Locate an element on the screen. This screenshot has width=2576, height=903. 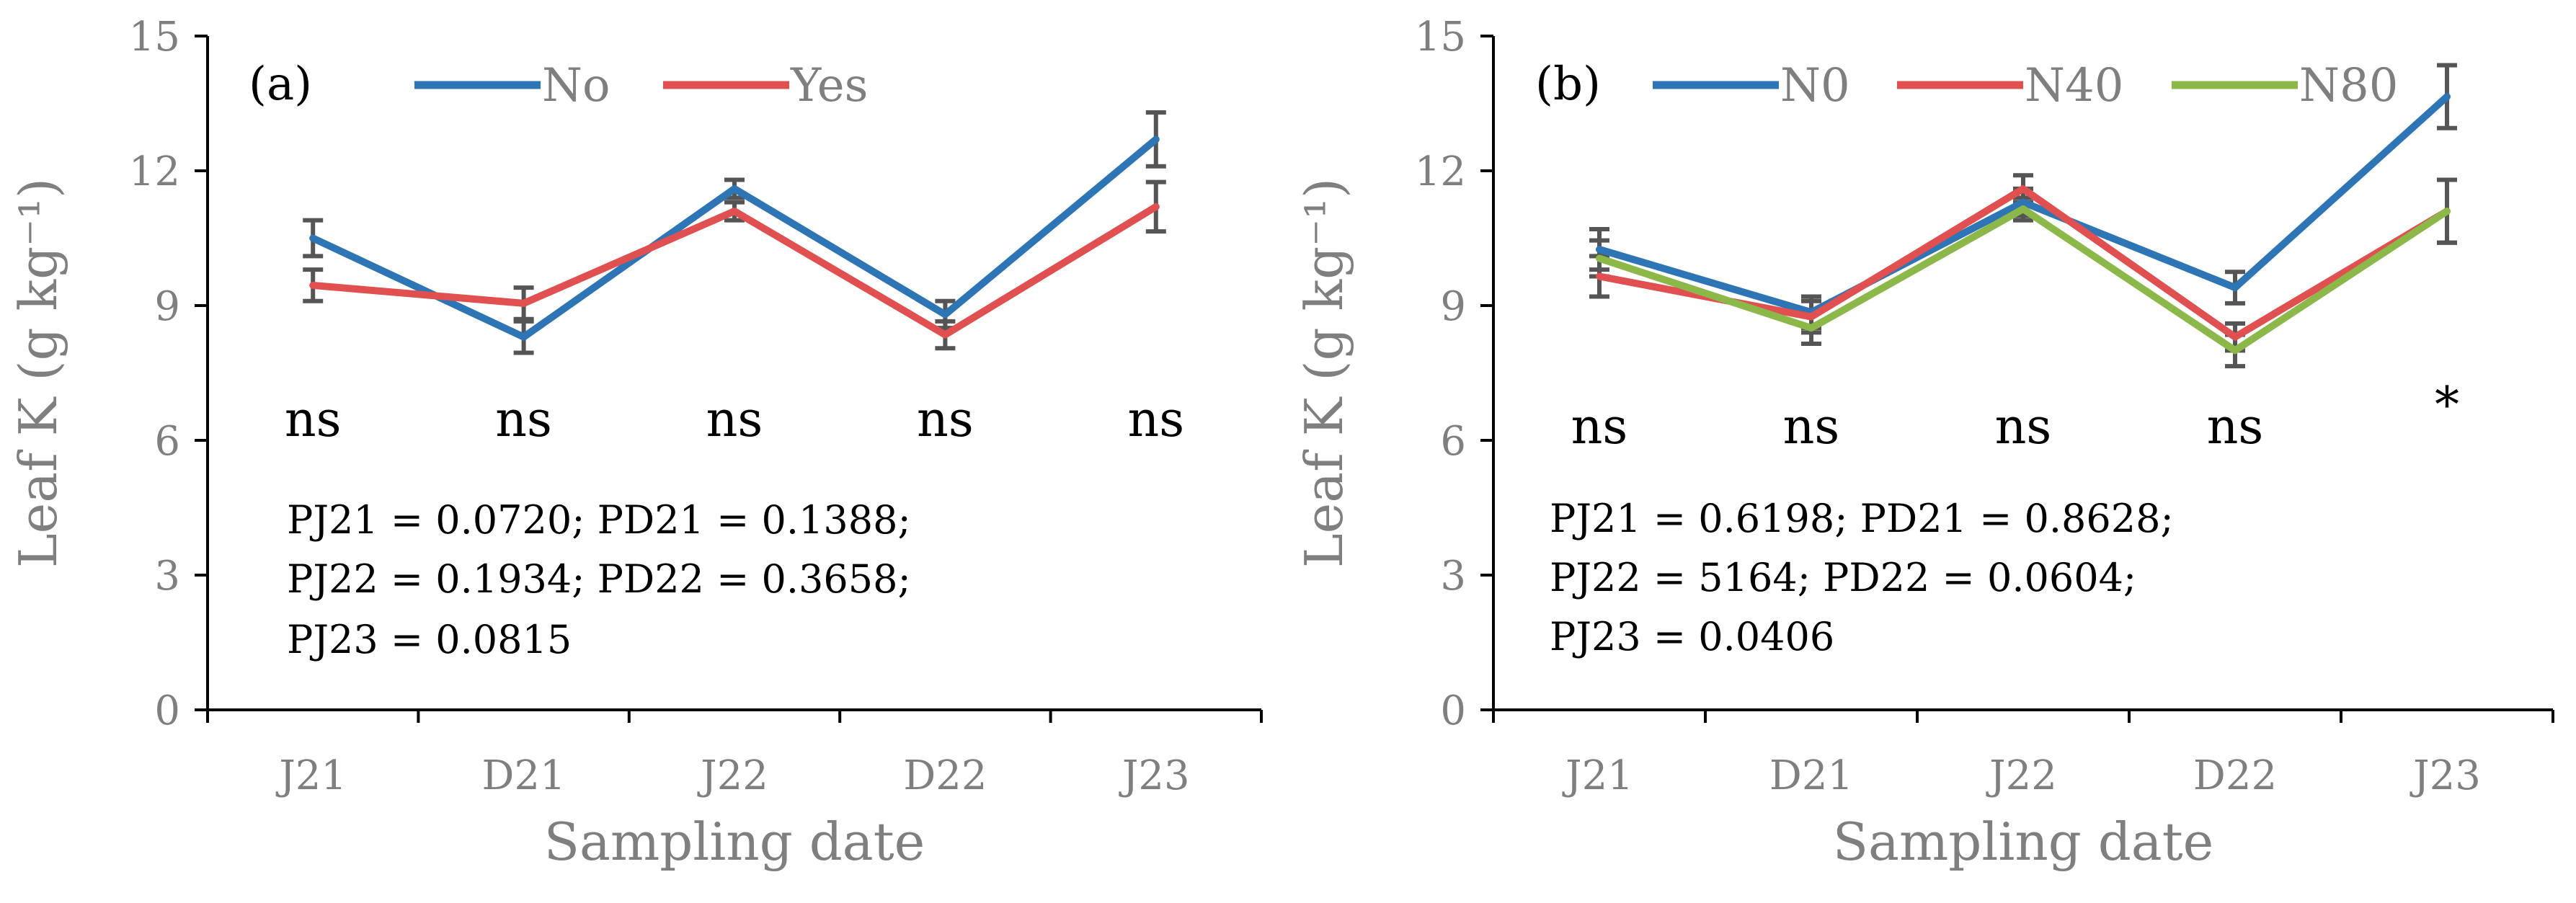
panel-a-x-tick-label: J22 is located at coordinates (732, 775).